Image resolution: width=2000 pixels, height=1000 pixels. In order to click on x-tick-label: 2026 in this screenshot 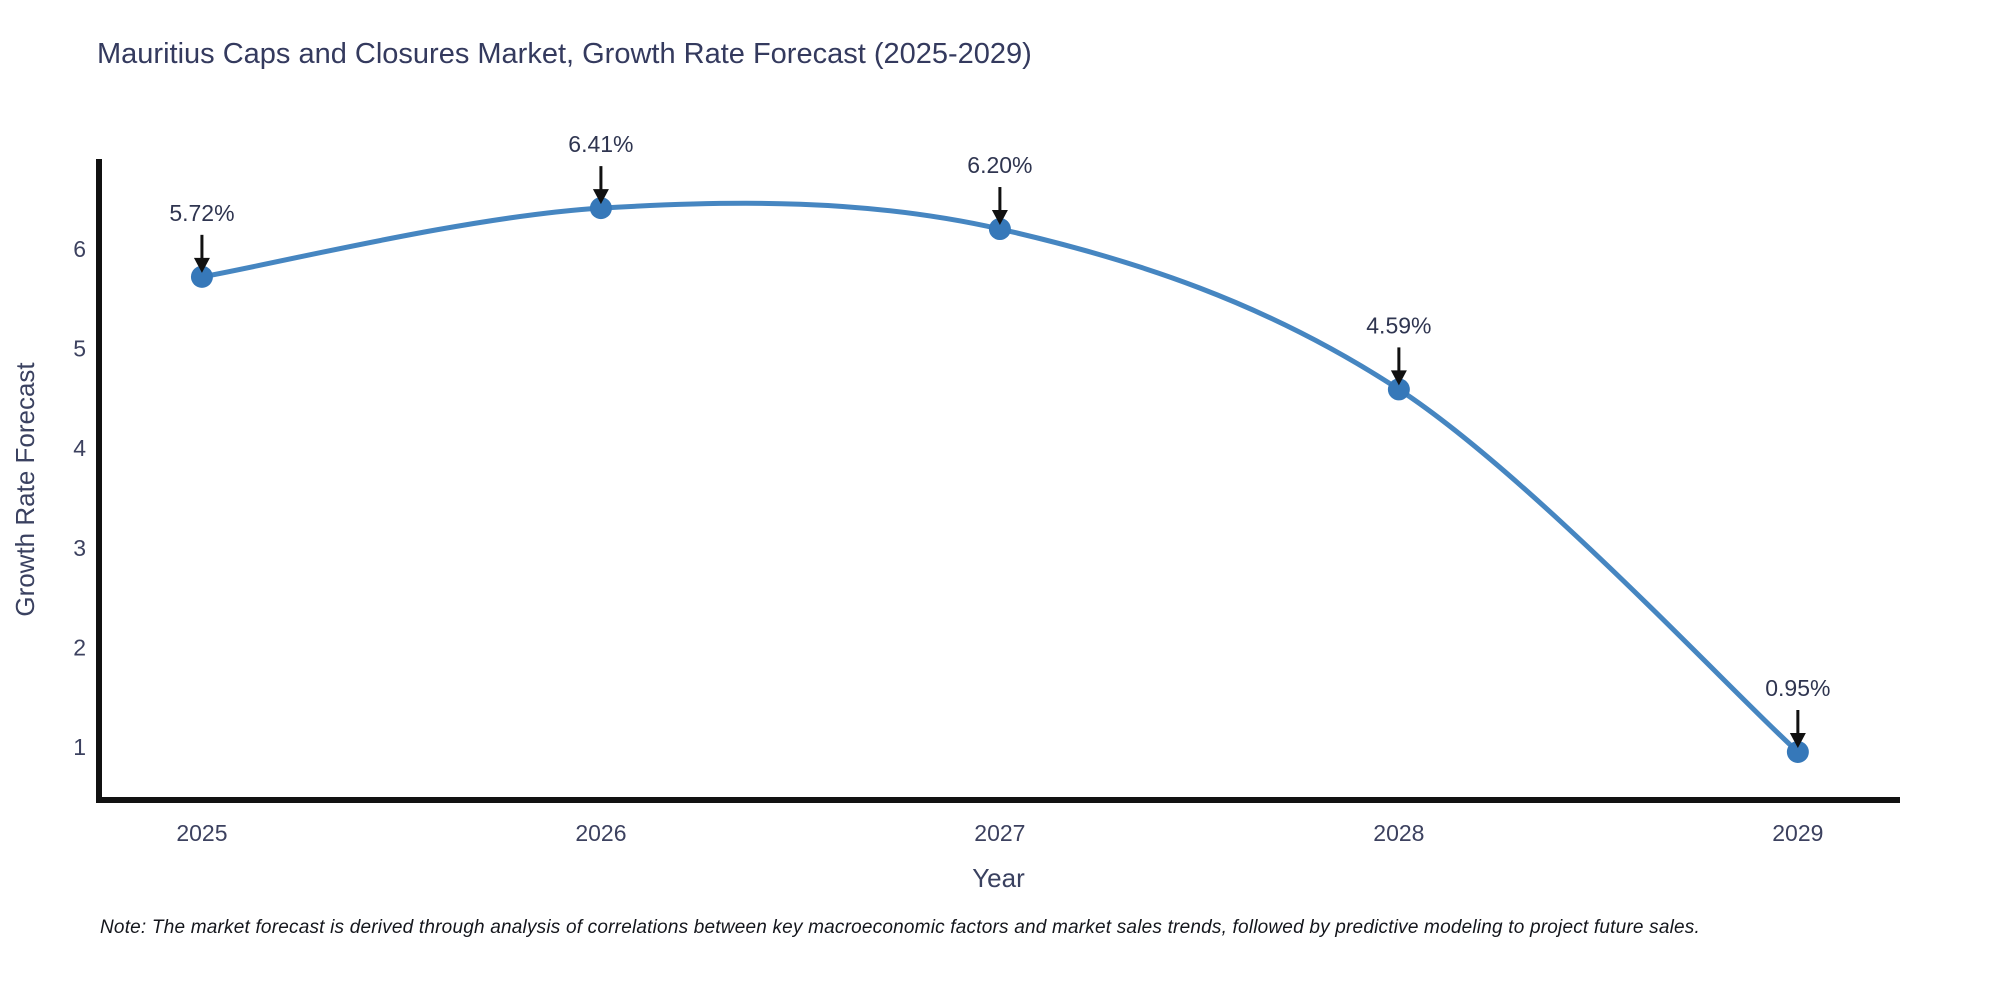, I will do `click(600, 833)`.